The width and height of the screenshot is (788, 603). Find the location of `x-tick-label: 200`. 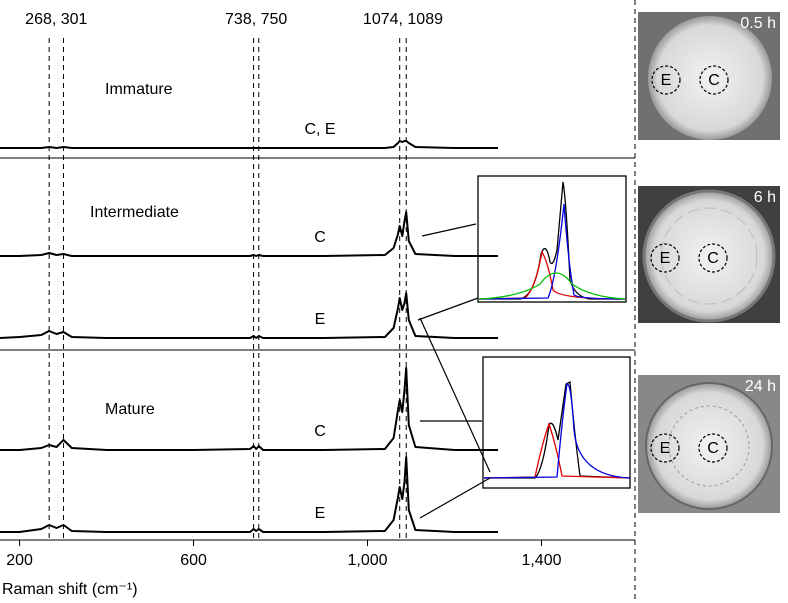

x-tick-label: 200 is located at coordinates (19, 560).